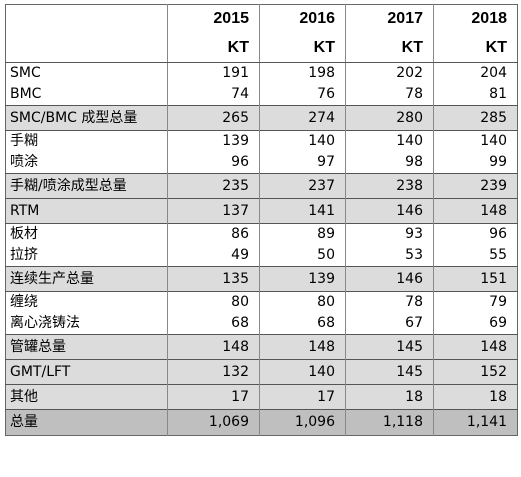  What do you see at coordinates (213, 234) in the screenshot?
I see `value-cell-2015: 86` at bounding box center [213, 234].